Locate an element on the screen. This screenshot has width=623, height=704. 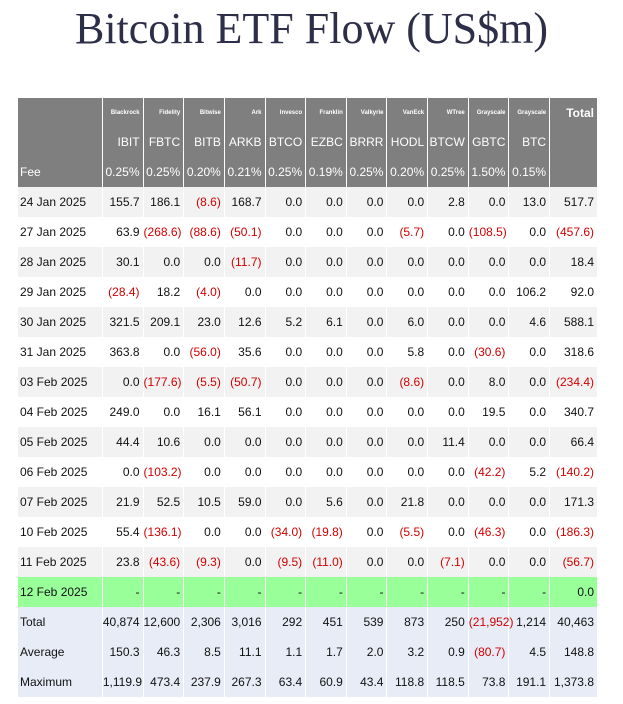
flow-value: (42.2) is located at coordinates (489, 472).